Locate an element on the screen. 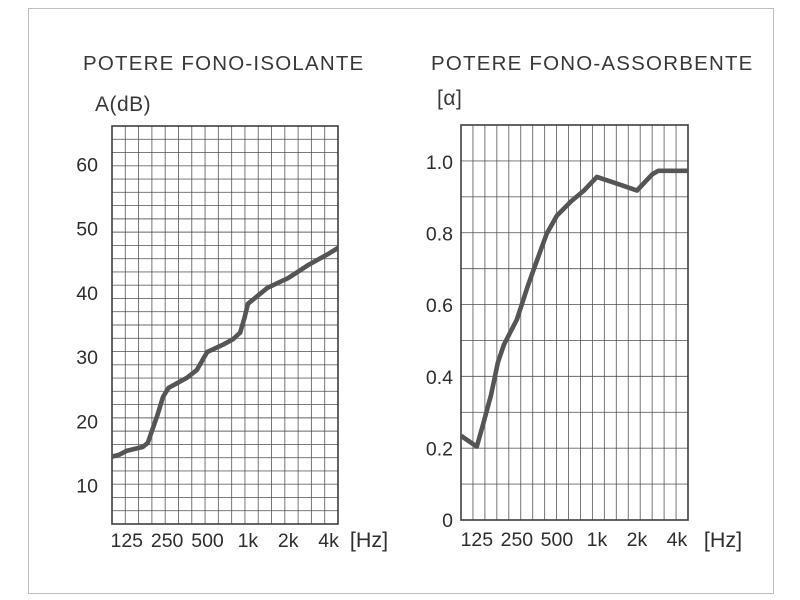 Image resolution: width=800 pixels, height=600 pixels. y-tick-label: 0.4 is located at coordinates (439, 378).